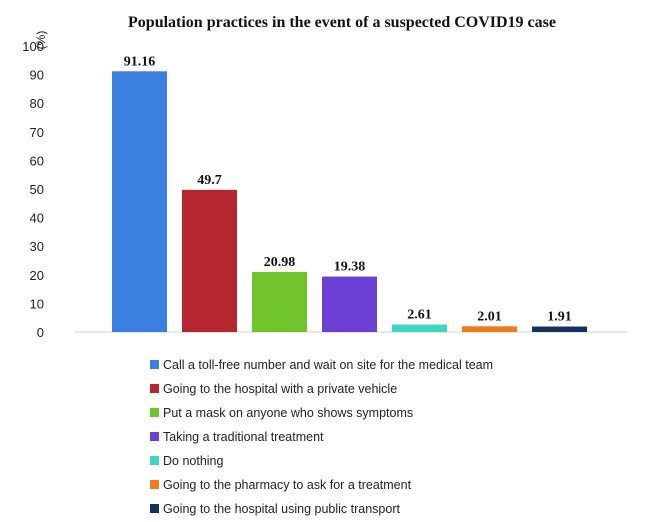 The width and height of the screenshot is (658, 522). Describe the element at coordinates (243, 437) in the screenshot. I see `legend-item-label: Taking a traditional treatment` at that location.